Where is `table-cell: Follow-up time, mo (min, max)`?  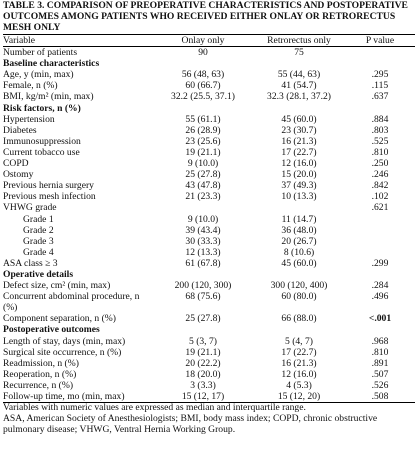
table-cell: Follow-up time, mo (min, max) is located at coordinates (78, 397).